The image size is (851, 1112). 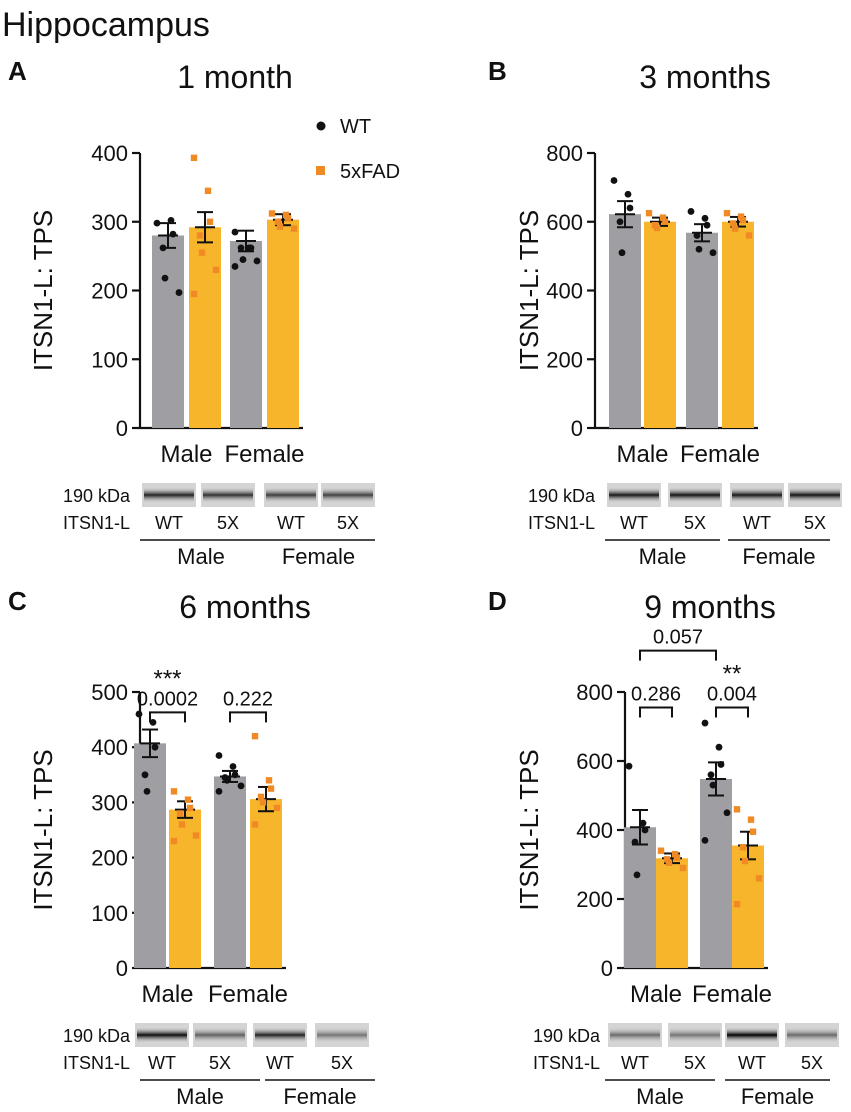 What do you see at coordinates (167, 678) in the screenshot?
I see `significance-stars: ***` at bounding box center [167, 678].